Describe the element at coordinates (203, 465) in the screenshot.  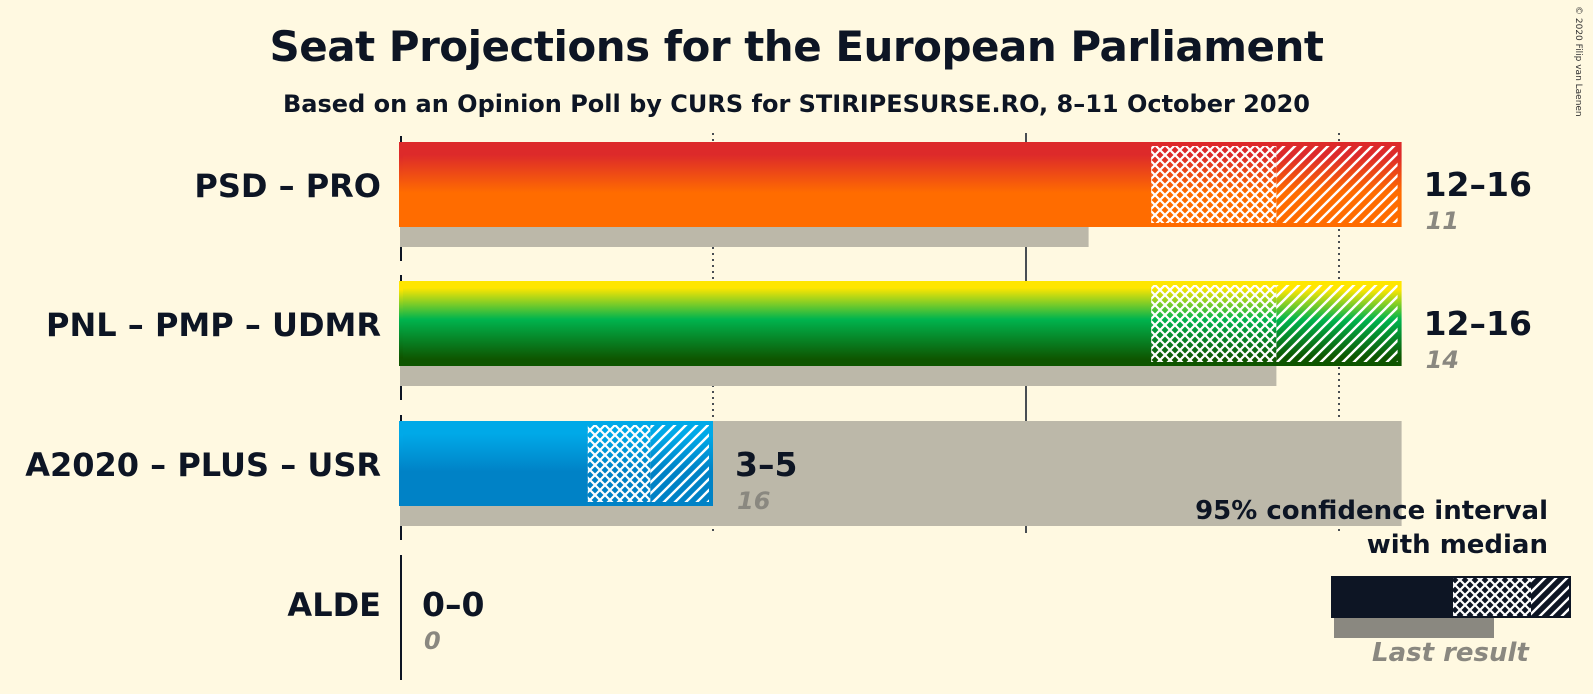
I see `party-label: A2020 – PLUS – USR` at that location.